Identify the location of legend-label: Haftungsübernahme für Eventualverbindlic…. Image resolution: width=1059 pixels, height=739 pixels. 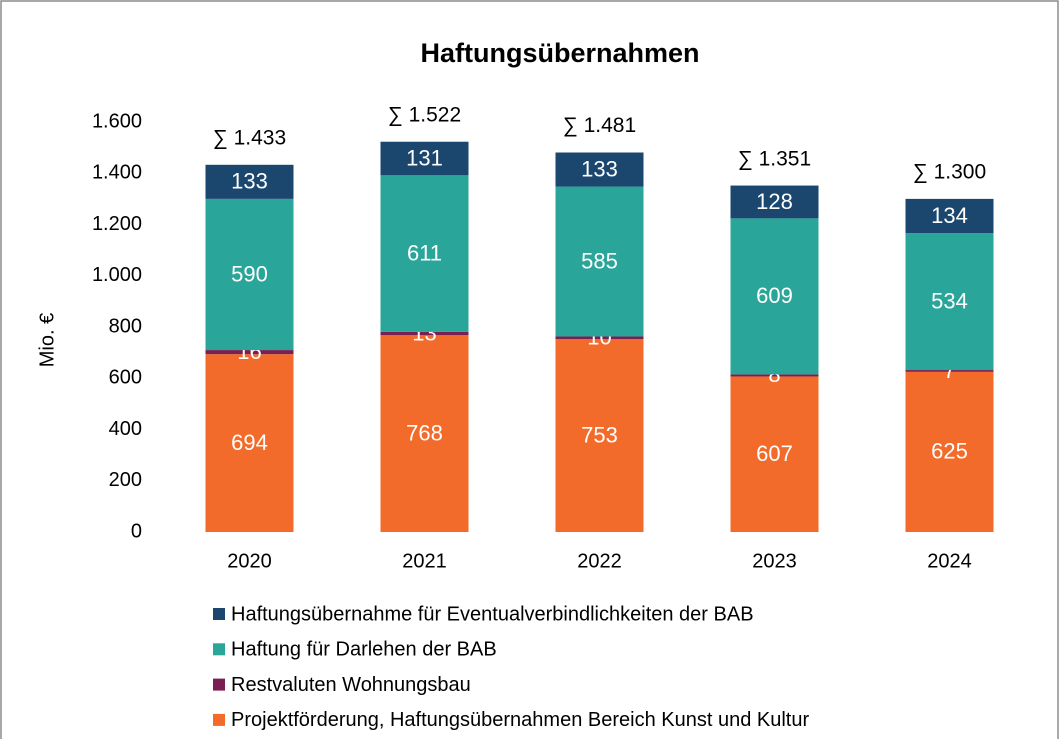
(492, 614).